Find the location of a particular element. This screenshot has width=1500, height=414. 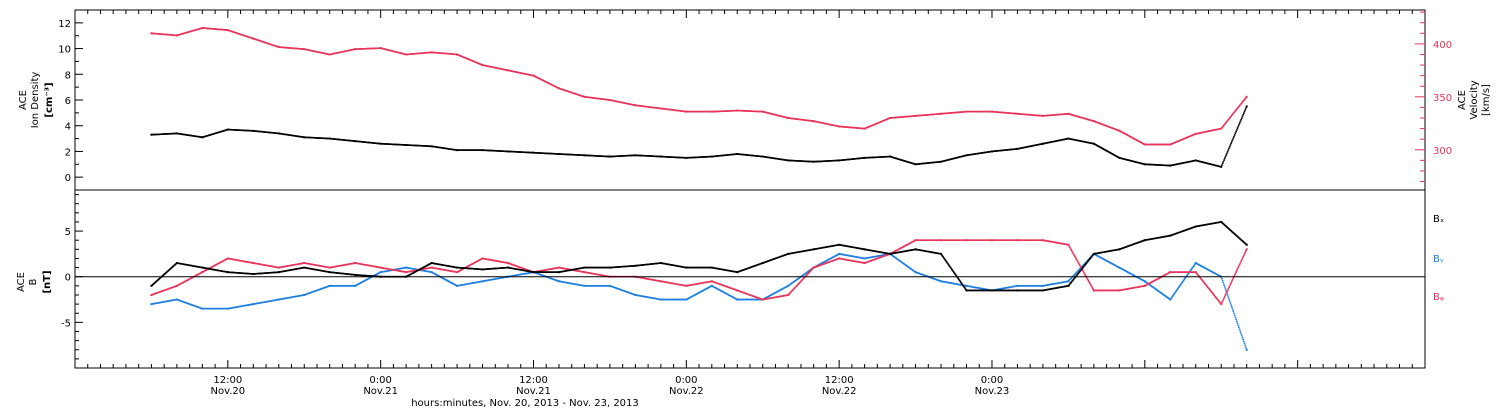

velocity-y-tick-label: 300 is located at coordinates (1442, 151).